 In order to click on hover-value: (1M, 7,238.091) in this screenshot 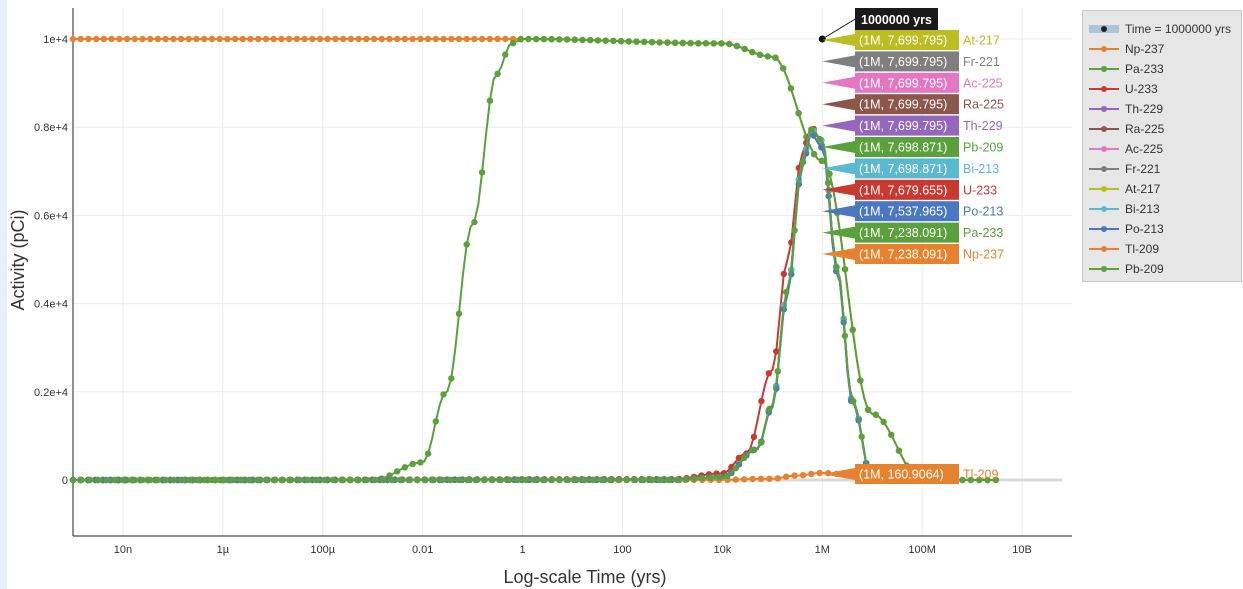, I will do `click(903, 233)`.